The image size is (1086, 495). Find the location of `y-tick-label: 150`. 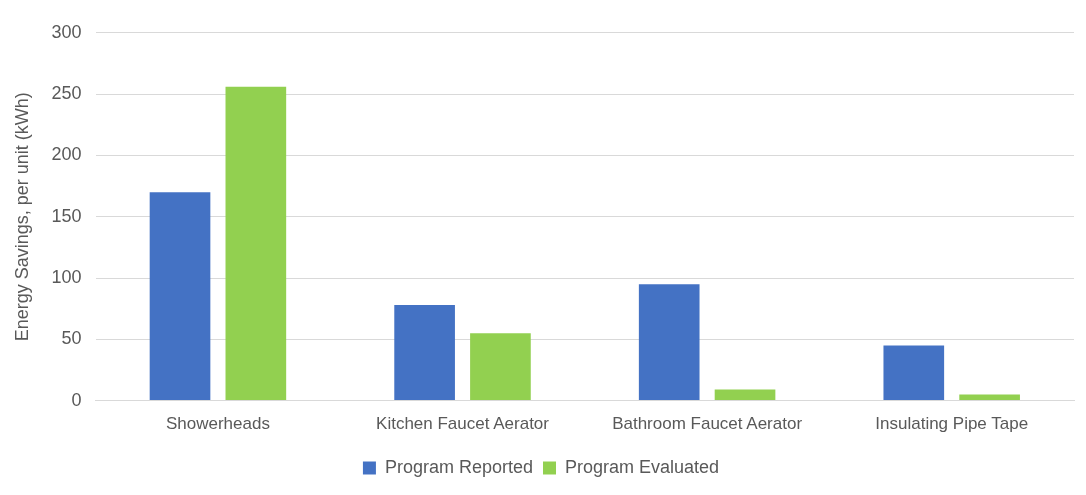

y-tick-label: 150 is located at coordinates (66, 215).